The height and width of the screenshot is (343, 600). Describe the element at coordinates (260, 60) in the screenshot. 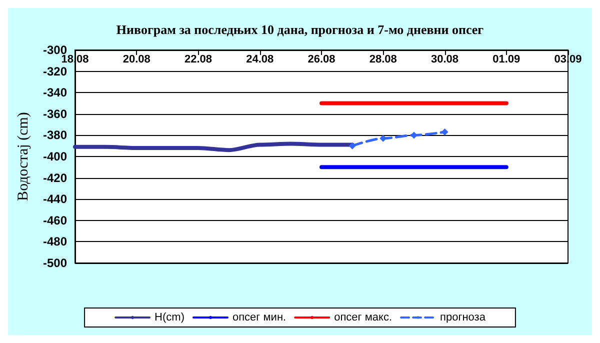

I see `x-tick-label: 24.08` at that location.